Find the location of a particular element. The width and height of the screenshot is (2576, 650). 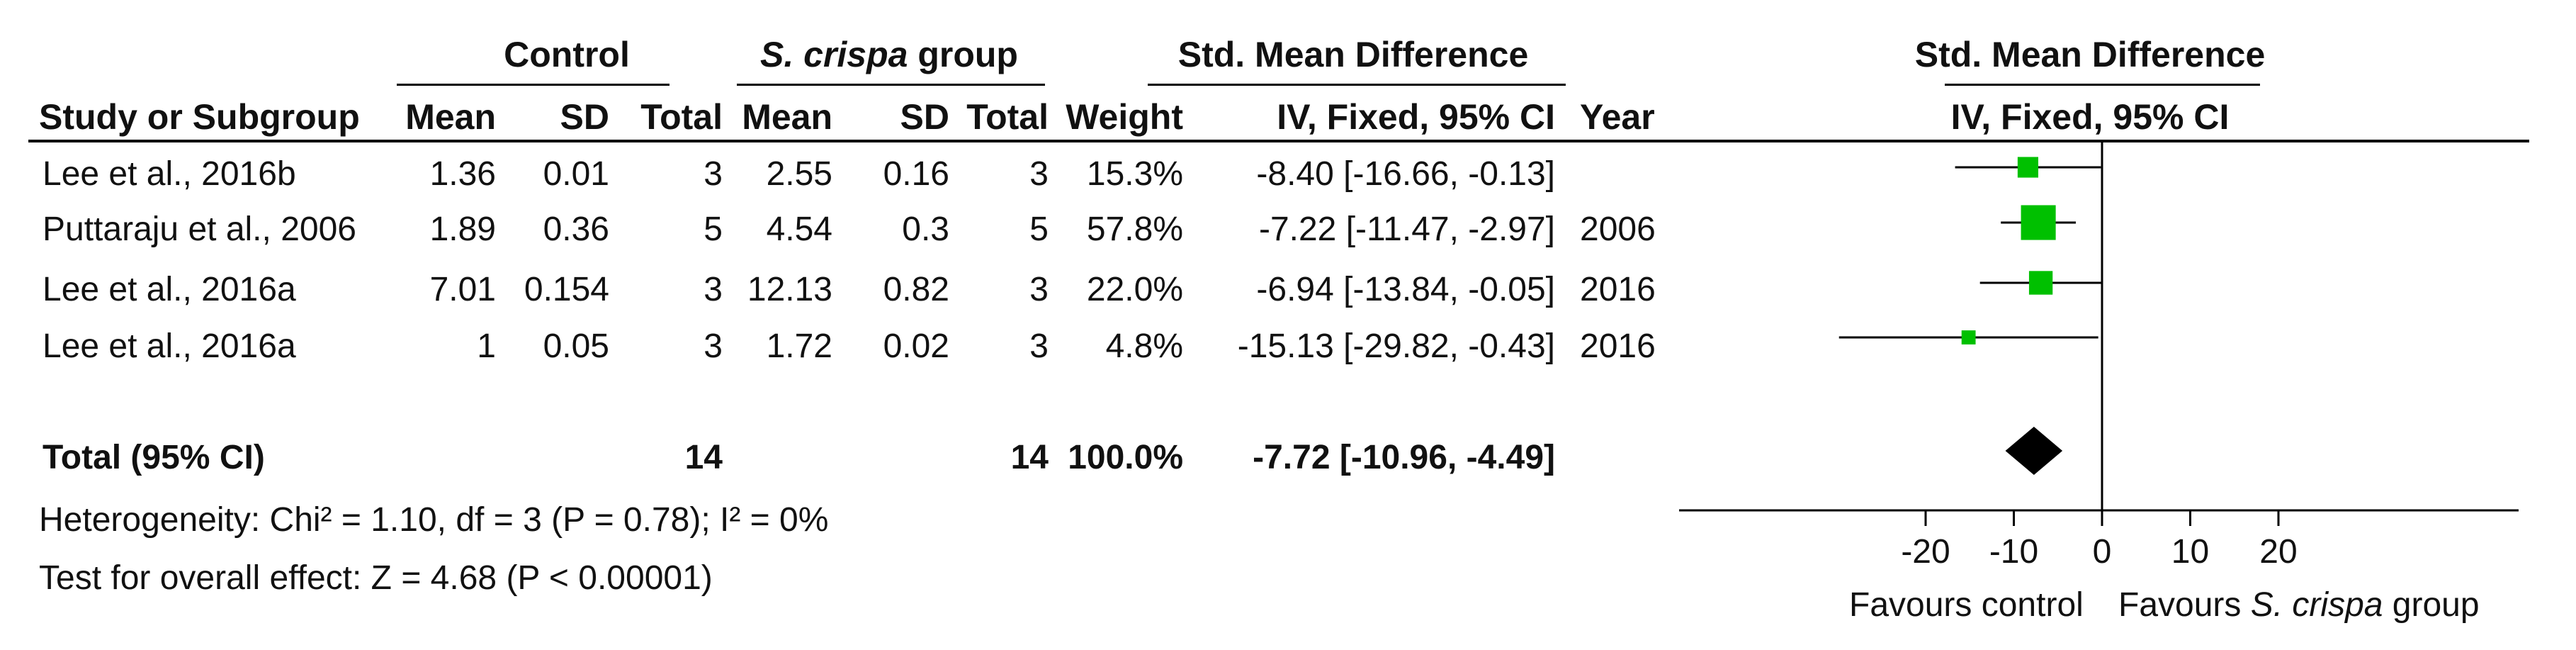

treatment-total: 5 is located at coordinates (1039, 229).